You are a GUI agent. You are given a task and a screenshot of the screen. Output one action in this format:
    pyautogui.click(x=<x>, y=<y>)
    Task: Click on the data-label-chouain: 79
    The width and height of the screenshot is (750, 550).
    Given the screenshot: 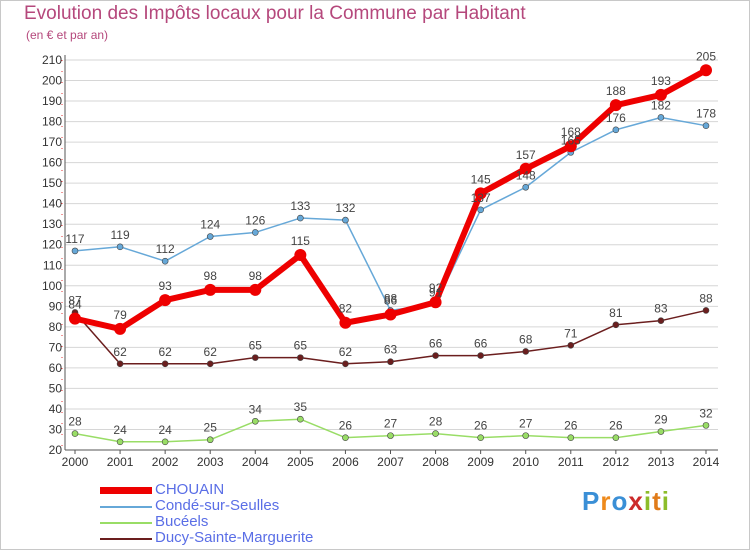 What is the action you would take?
    pyautogui.click(x=120, y=315)
    